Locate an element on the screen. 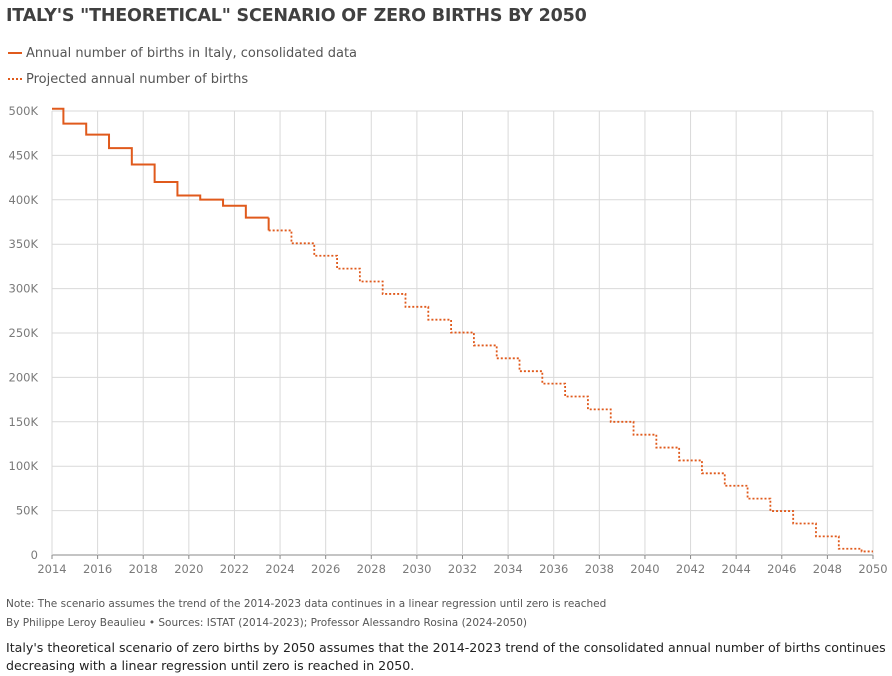 The image size is (892, 676). series-line is located at coordinates (160, 163).